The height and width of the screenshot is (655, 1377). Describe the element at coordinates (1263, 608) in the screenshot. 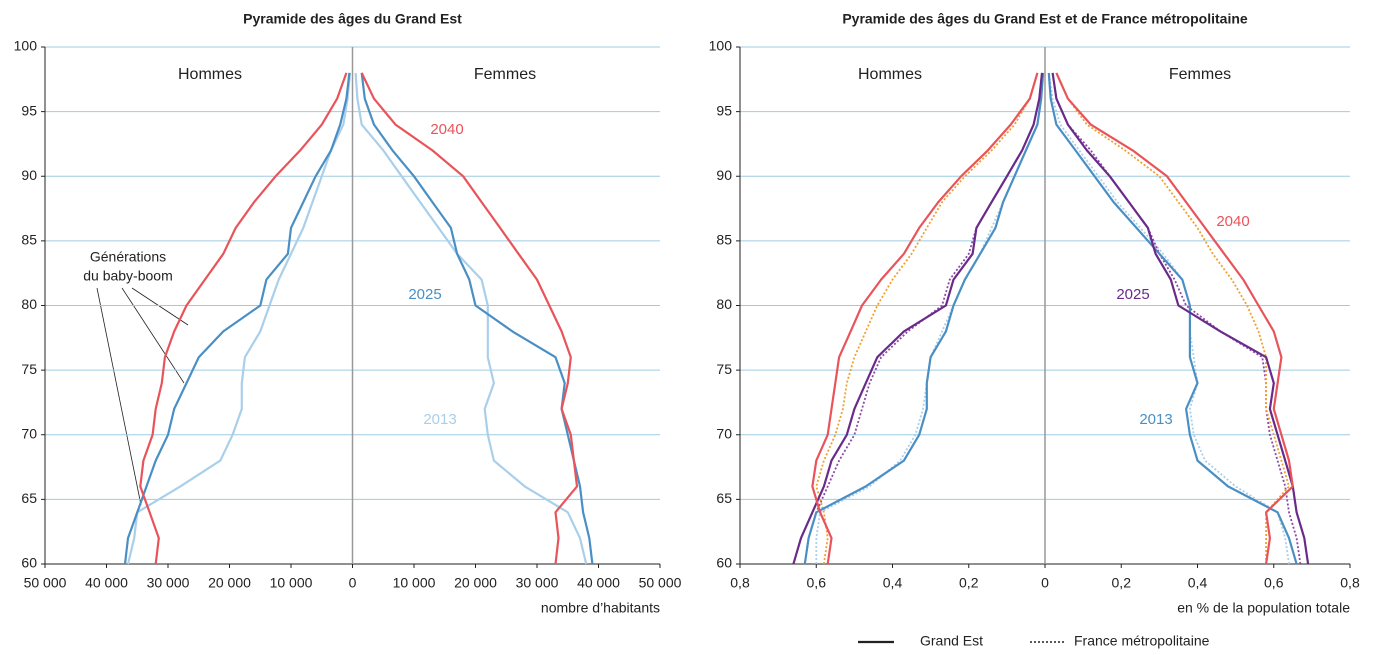

I see `x-axis-label: en % de la population totale` at that location.